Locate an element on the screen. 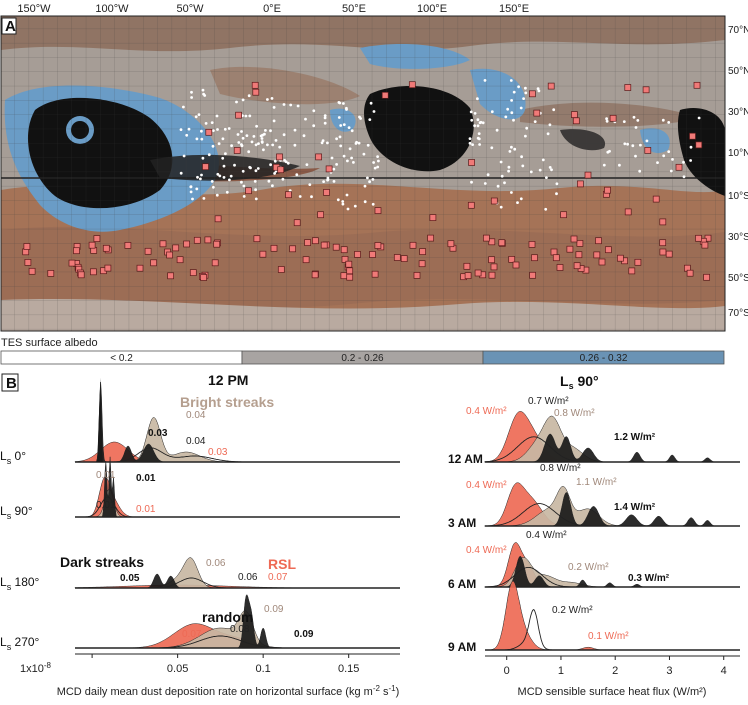 This screenshot has width=748, height=705. mode-annotation-bright: 0.09 is located at coordinates (274, 609).